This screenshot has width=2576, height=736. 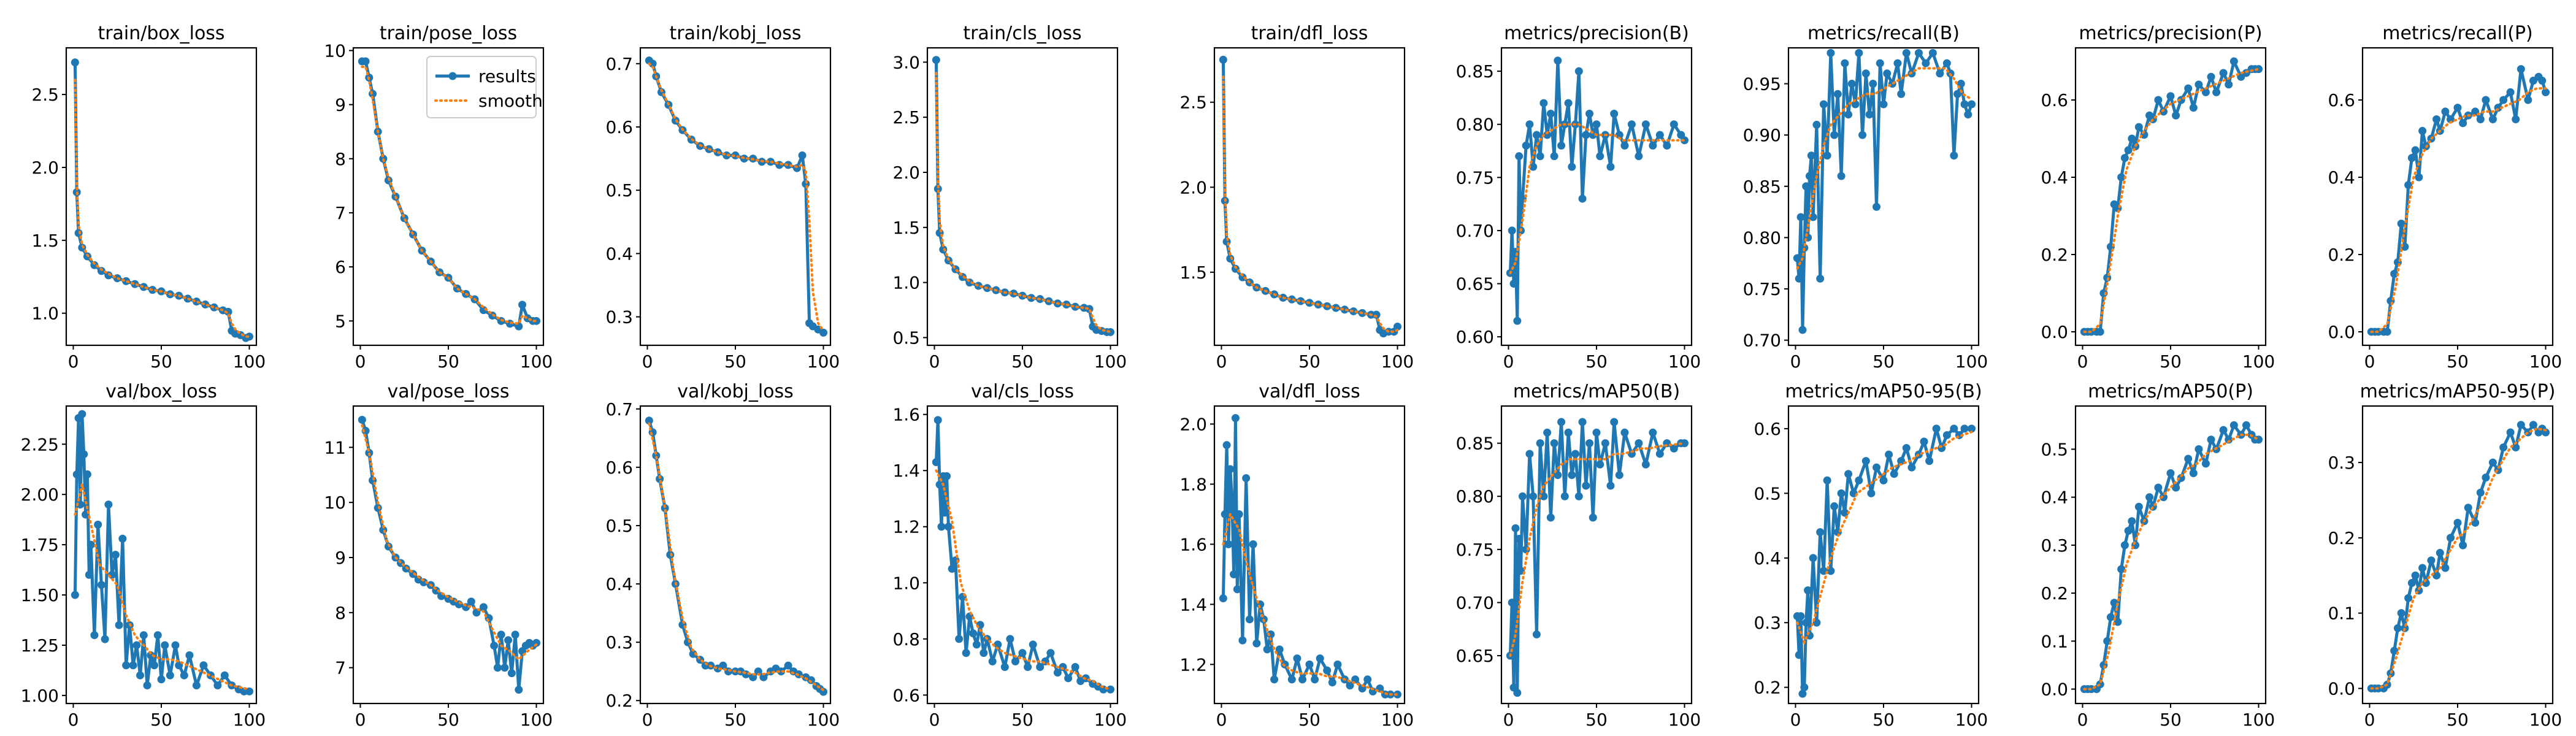 What do you see at coordinates (1193, 484) in the screenshot?
I see `y-tick-label: 1.8` at bounding box center [1193, 484].